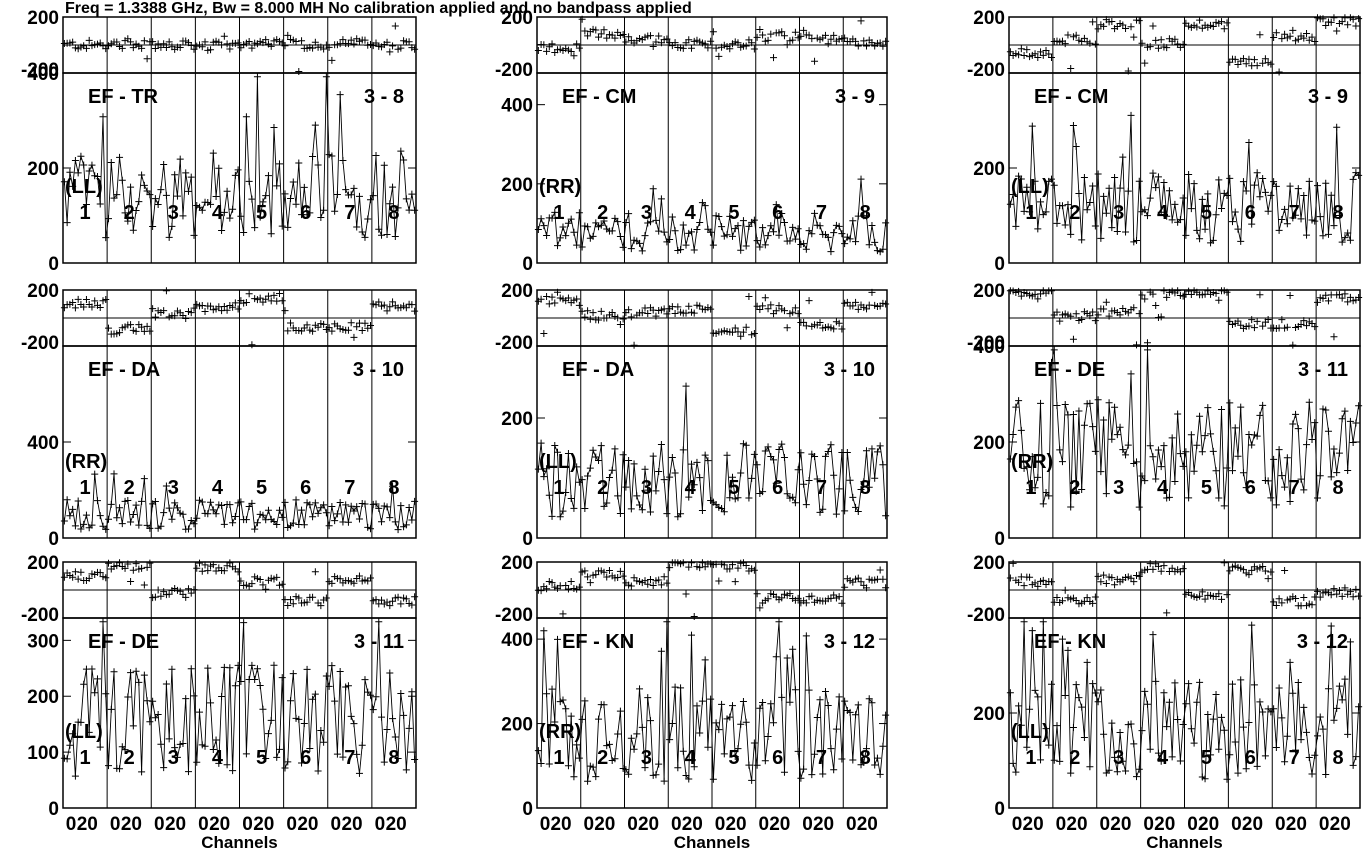  What do you see at coordinates (86, 462) in the screenshot?
I see `polarization-label: (RR)` at bounding box center [86, 462].